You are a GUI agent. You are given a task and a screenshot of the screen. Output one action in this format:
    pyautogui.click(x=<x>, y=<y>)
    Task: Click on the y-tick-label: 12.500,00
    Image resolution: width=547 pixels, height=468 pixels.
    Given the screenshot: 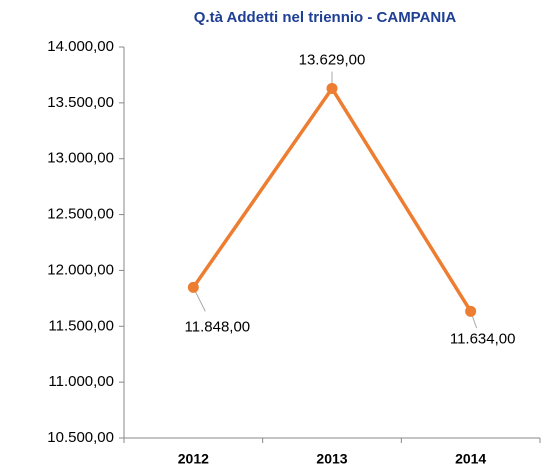 What is the action you would take?
    pyautogui.click(x=80, y=214)
    